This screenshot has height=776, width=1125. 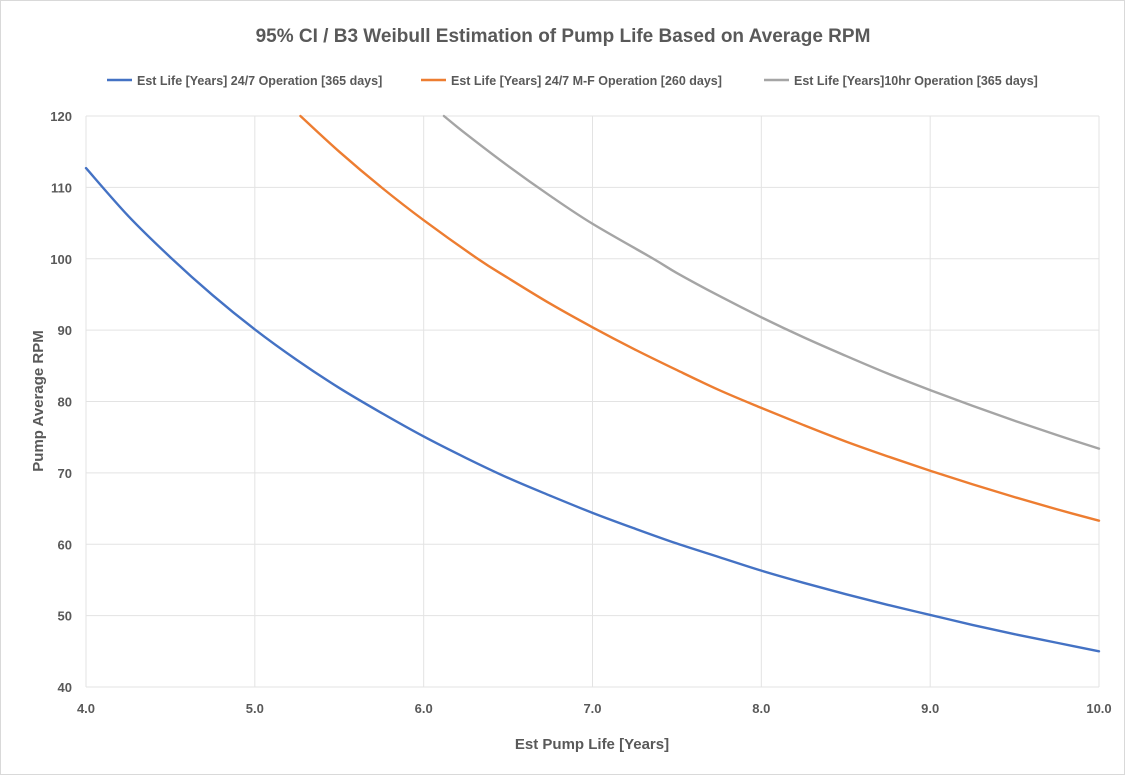 What do you see at coordinates (65, 687) in the screenshot?
I see `y-tick-label: 40` at bounding box center [65, 687].